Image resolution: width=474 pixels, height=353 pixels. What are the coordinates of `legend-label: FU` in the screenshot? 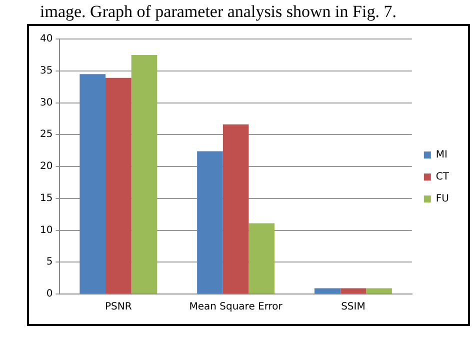 It's located at (442, 199).